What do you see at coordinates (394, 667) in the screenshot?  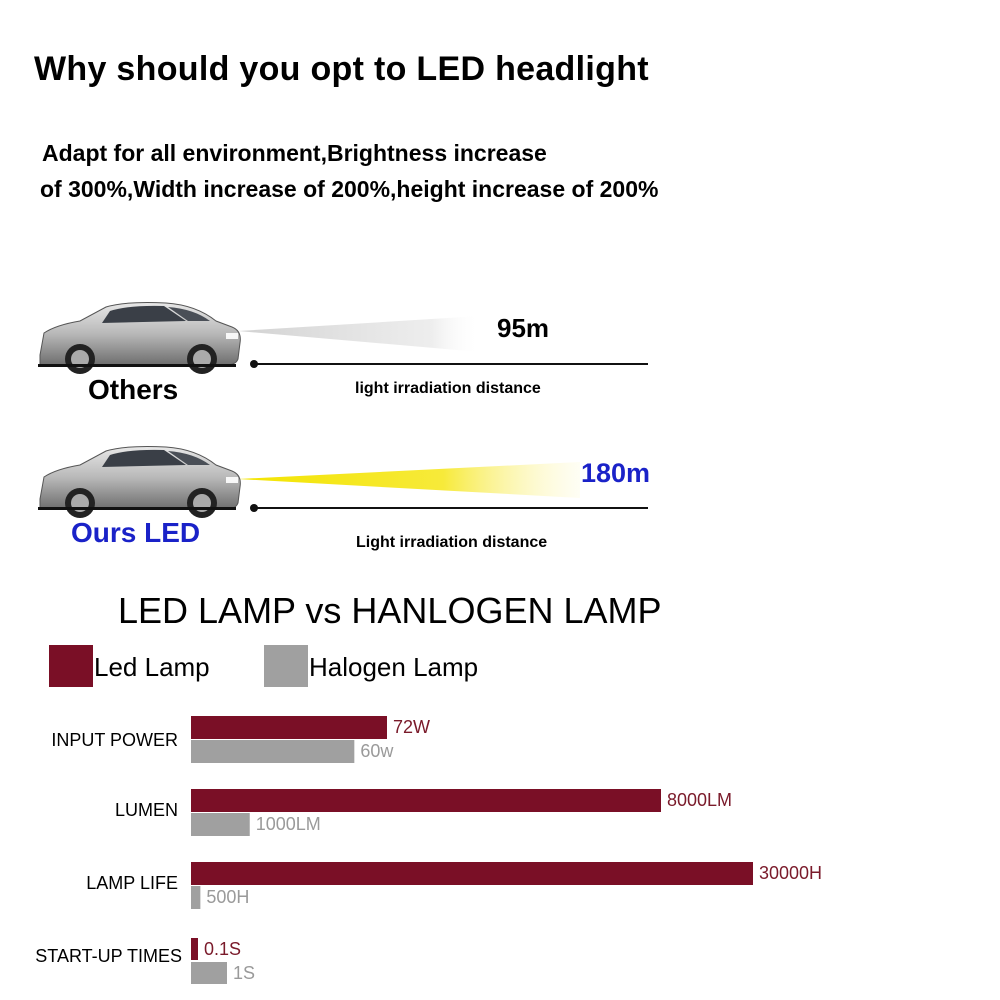 I see `legend-label-halogen: Halogen Lamp` at bounding box center [394, 667].